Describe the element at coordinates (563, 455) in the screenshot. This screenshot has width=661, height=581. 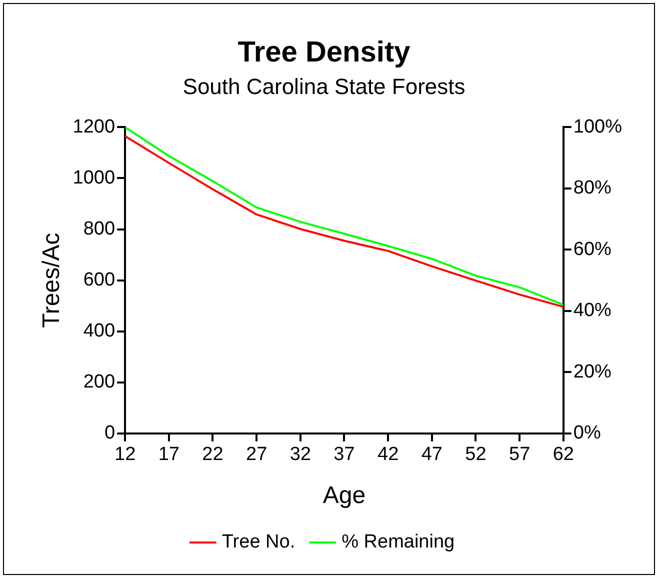
I see `x-tick-label: 62` at that location.